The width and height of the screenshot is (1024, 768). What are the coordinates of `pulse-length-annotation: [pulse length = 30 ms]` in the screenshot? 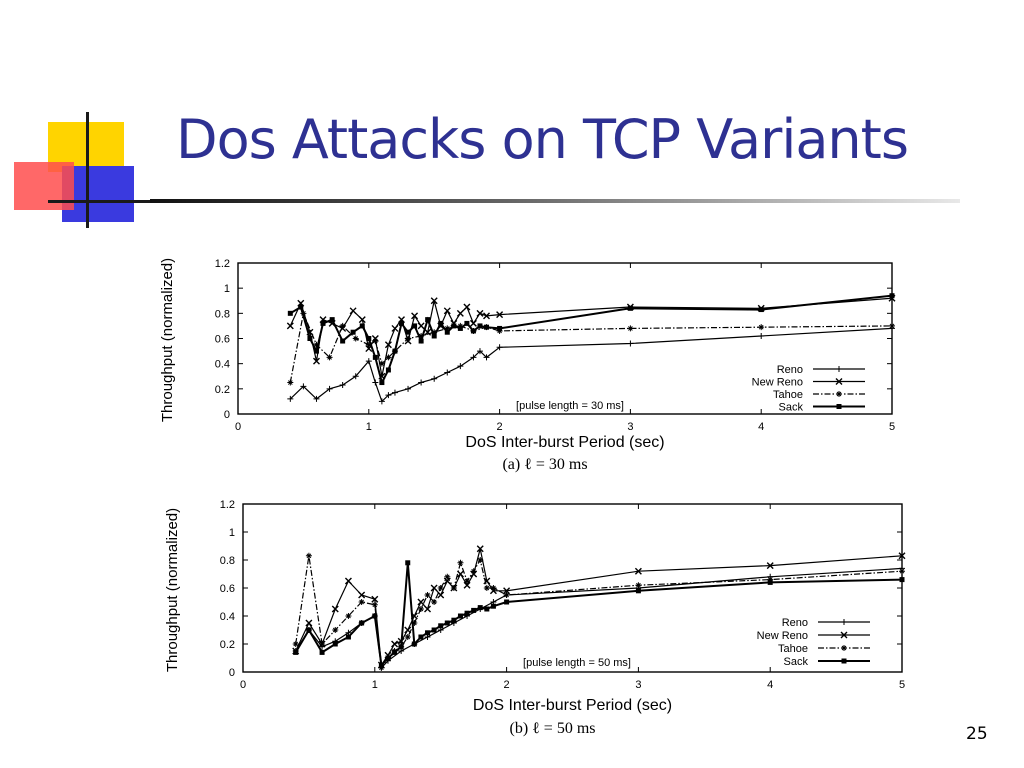 It's located at (570, 406).